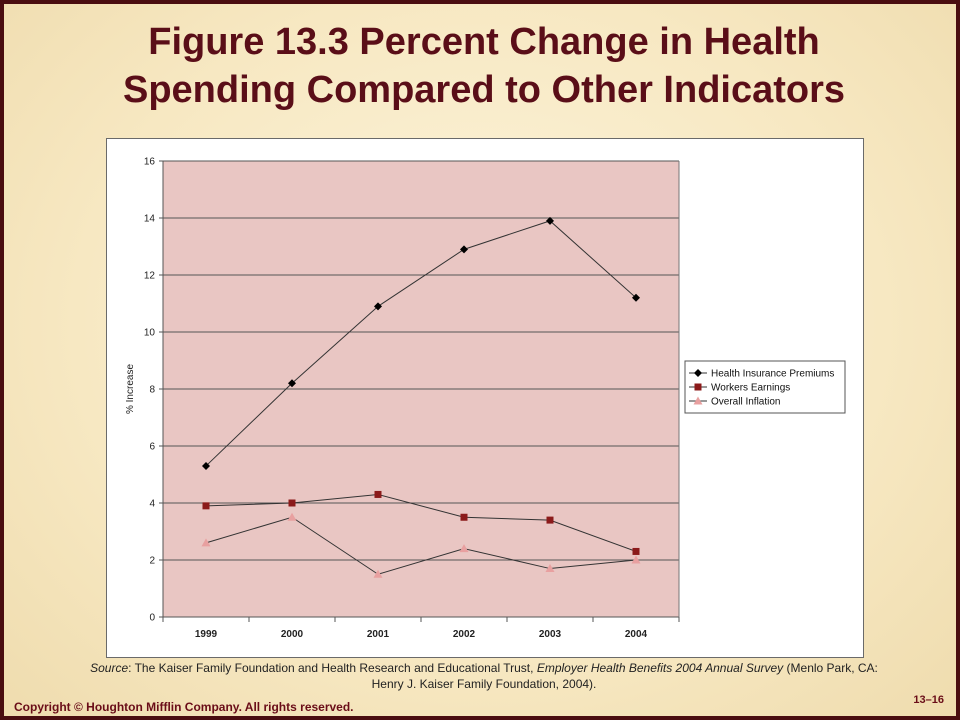 This screenshot has width=960, height=720. I want to click on y-tick-label: 0, so click(152, 618).